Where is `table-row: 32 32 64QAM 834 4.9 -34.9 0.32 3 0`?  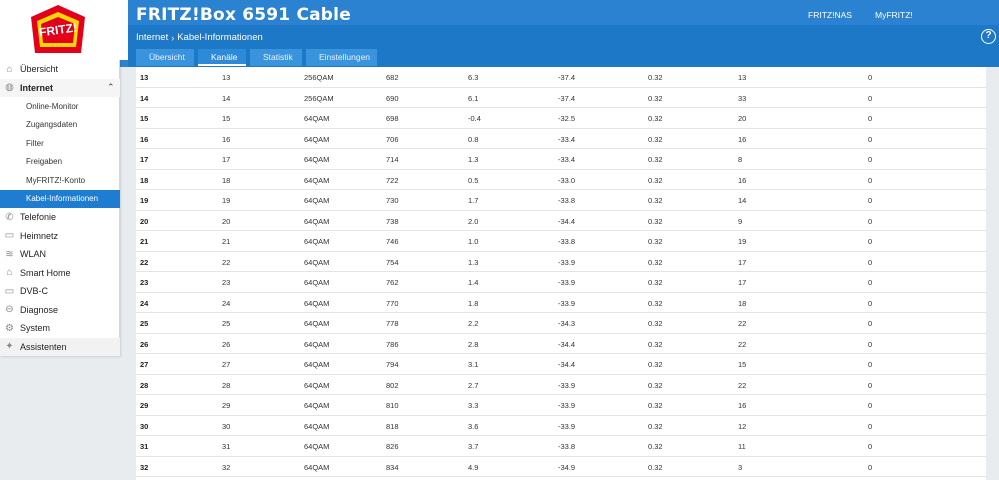 table-row: 32 32 64QAM 834 4.9 -34.9 0.32 3 0 is located at coordinates (565, 467).